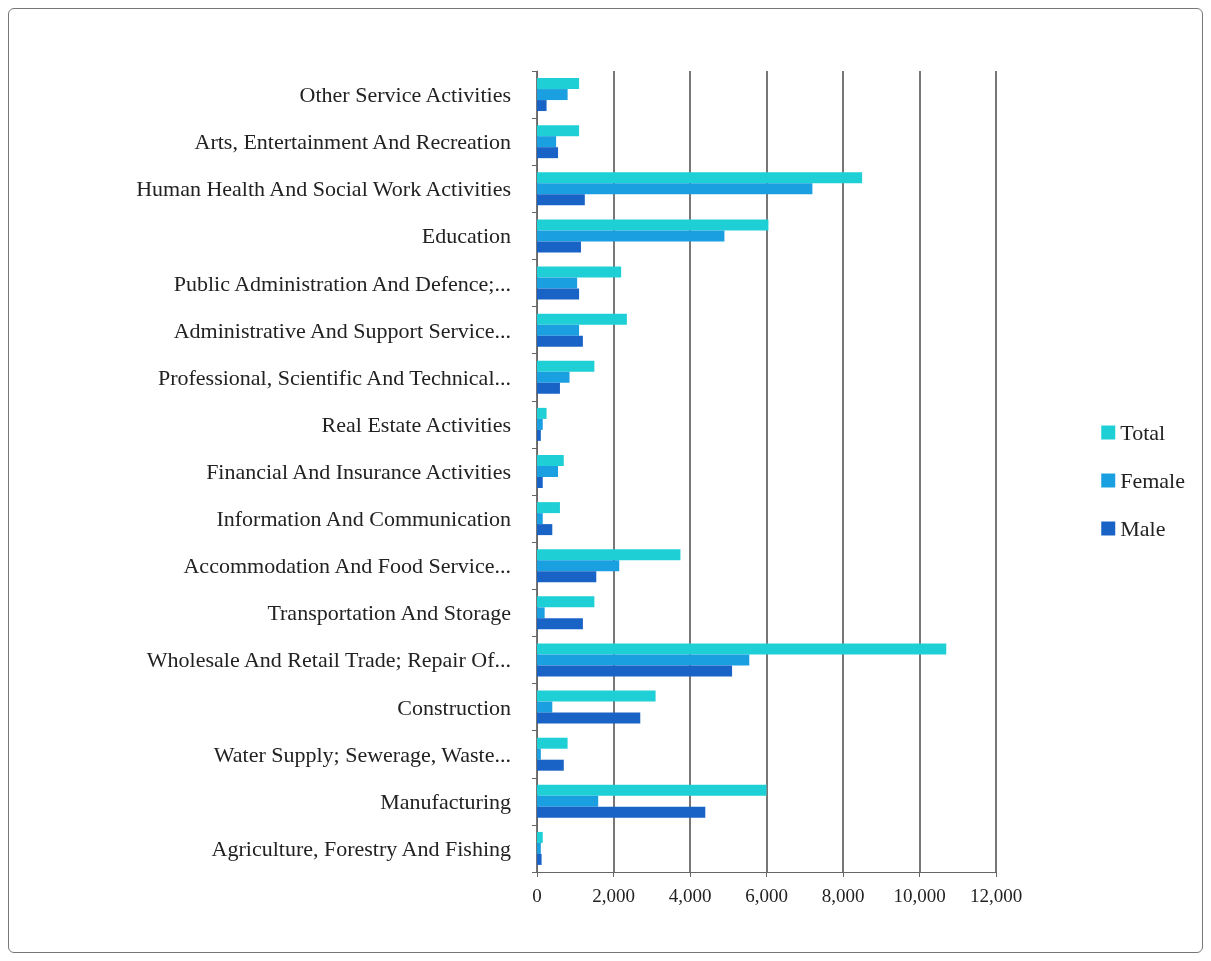 This screenshot has width=1211, height=961. What do you see at coordinates (843, 895) in the screenshot?
I see `x-tick-label: 8,000` at bounding box center [843, 895].